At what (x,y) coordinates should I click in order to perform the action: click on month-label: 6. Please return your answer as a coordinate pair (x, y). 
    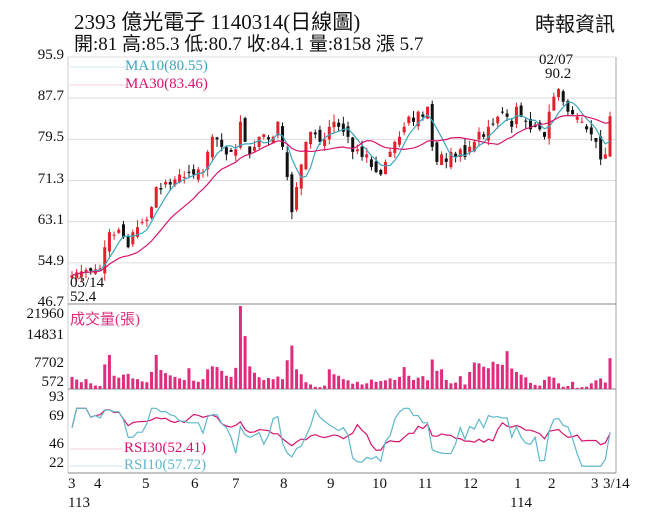
    Looking at the image, I should click on (195, 484).